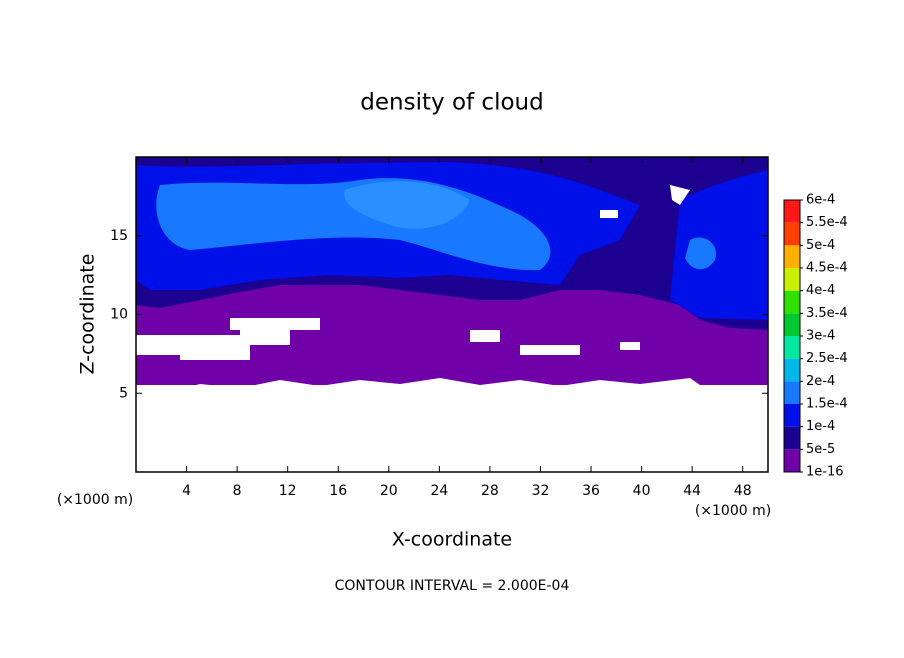  Describe the element at coordinates (820, 449) in the screenshot. I see `colorbar-label: 5e-5` at that location.